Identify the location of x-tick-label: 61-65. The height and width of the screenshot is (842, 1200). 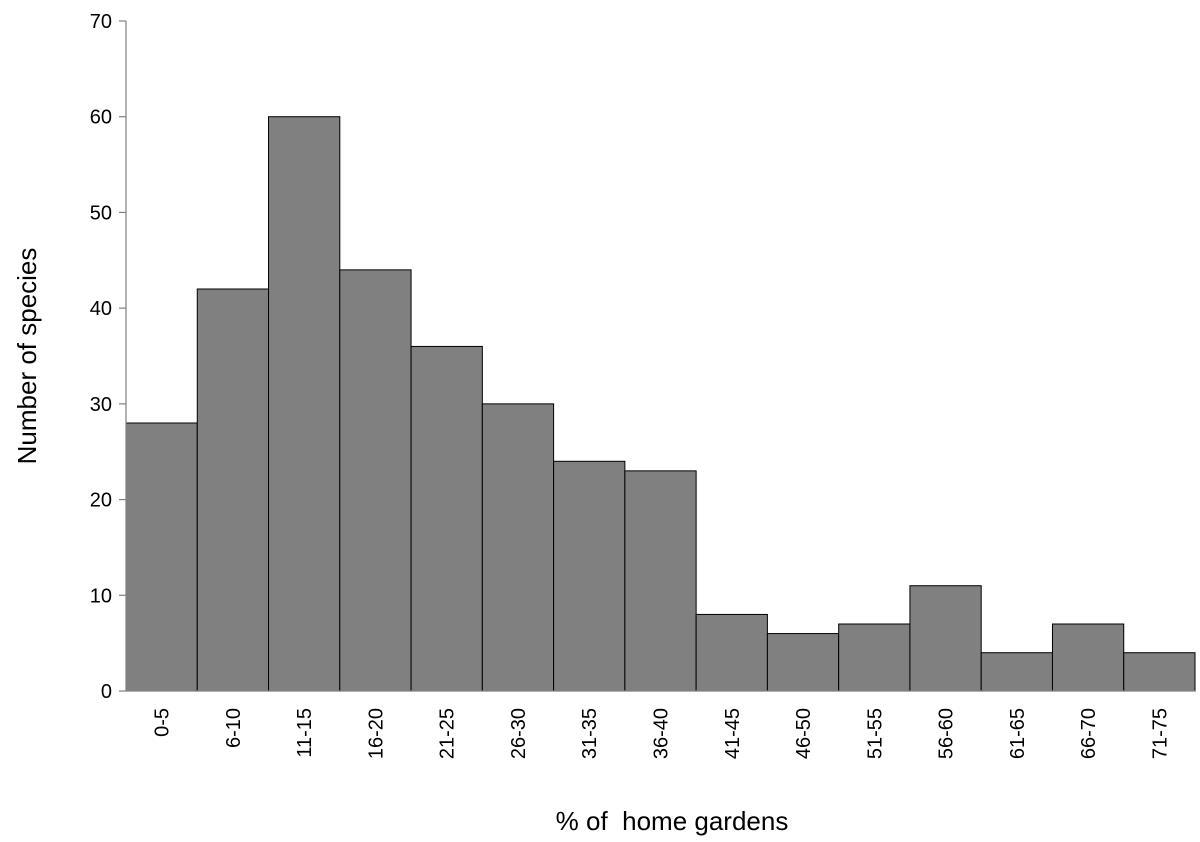
(1018, 733).